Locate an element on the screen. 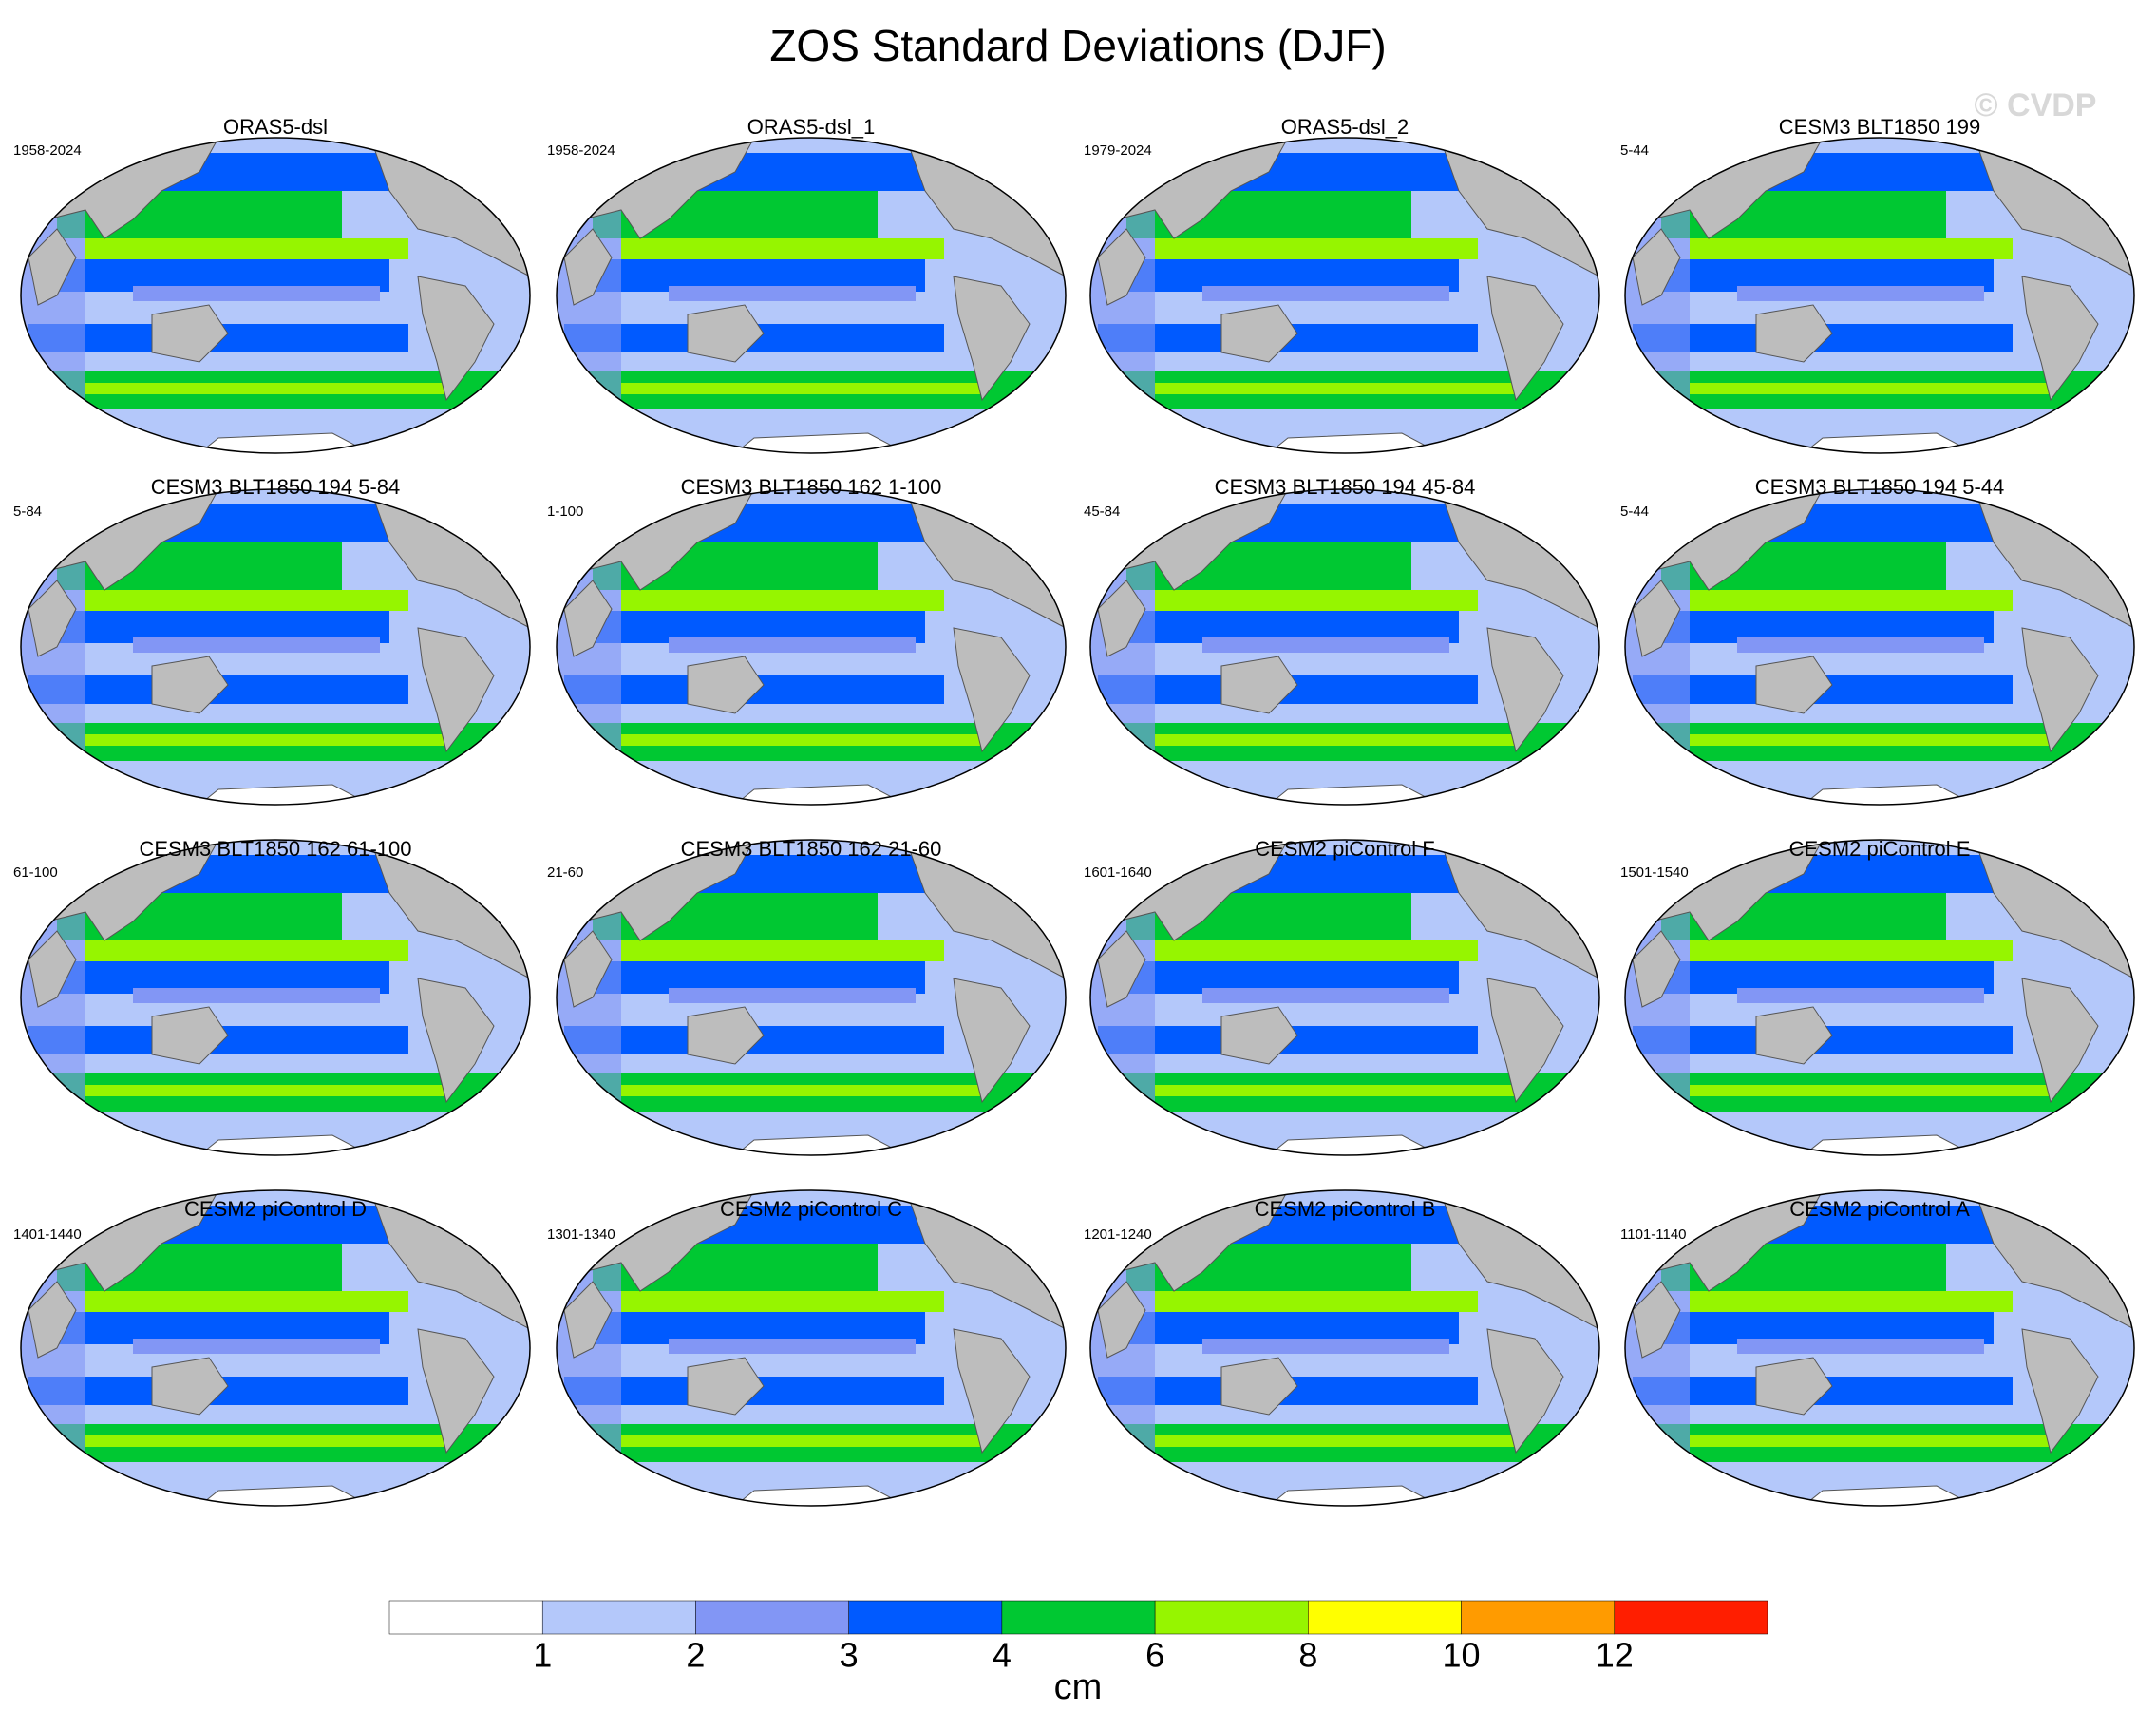 Image resolution: width=2156 pixels, height=1729 pixels. figure-title: ZOS Standard Deviations (DJF) is located at coordinates (1077, 45).